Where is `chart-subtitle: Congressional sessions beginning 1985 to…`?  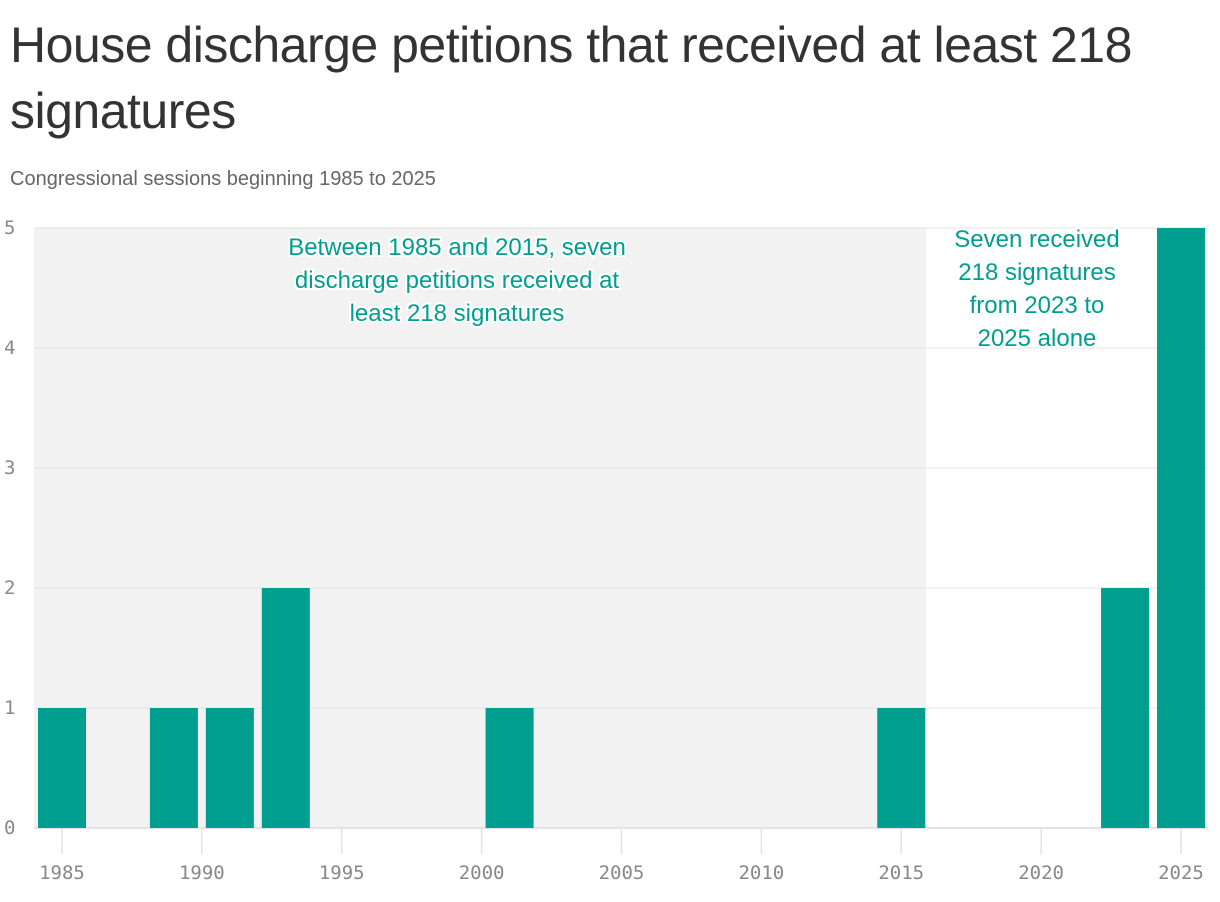 chart-subtitle: Congressional sessions beginning 1985 to… is located at coordinates (223, 179).